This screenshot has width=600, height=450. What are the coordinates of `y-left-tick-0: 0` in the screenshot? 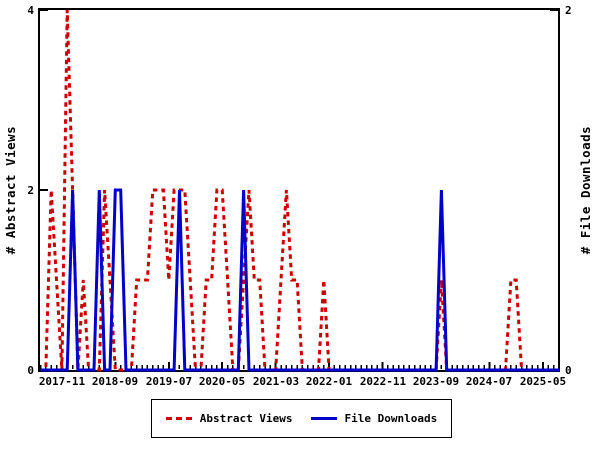 It's located at (30, 370).